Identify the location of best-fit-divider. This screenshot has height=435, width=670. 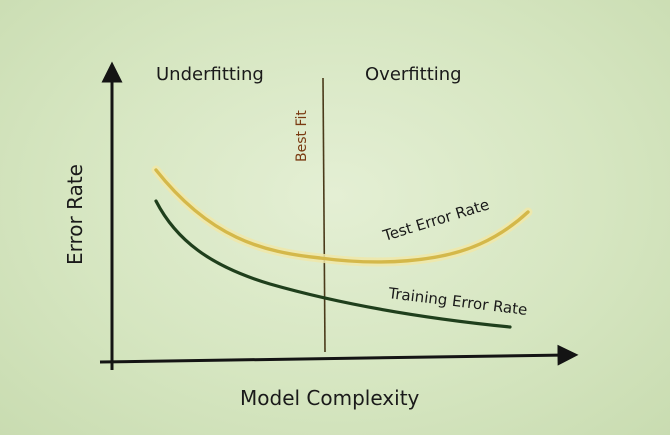
(324, 215).